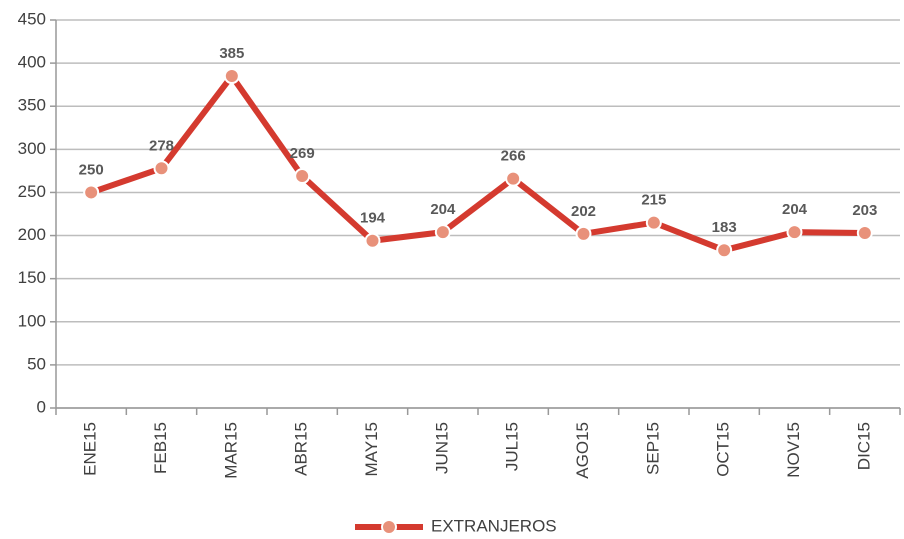  What do you see at coordinates (512, 446) in the screenshot?
I see `x-tick-label: JUL15` at bounding box center [512, 446].